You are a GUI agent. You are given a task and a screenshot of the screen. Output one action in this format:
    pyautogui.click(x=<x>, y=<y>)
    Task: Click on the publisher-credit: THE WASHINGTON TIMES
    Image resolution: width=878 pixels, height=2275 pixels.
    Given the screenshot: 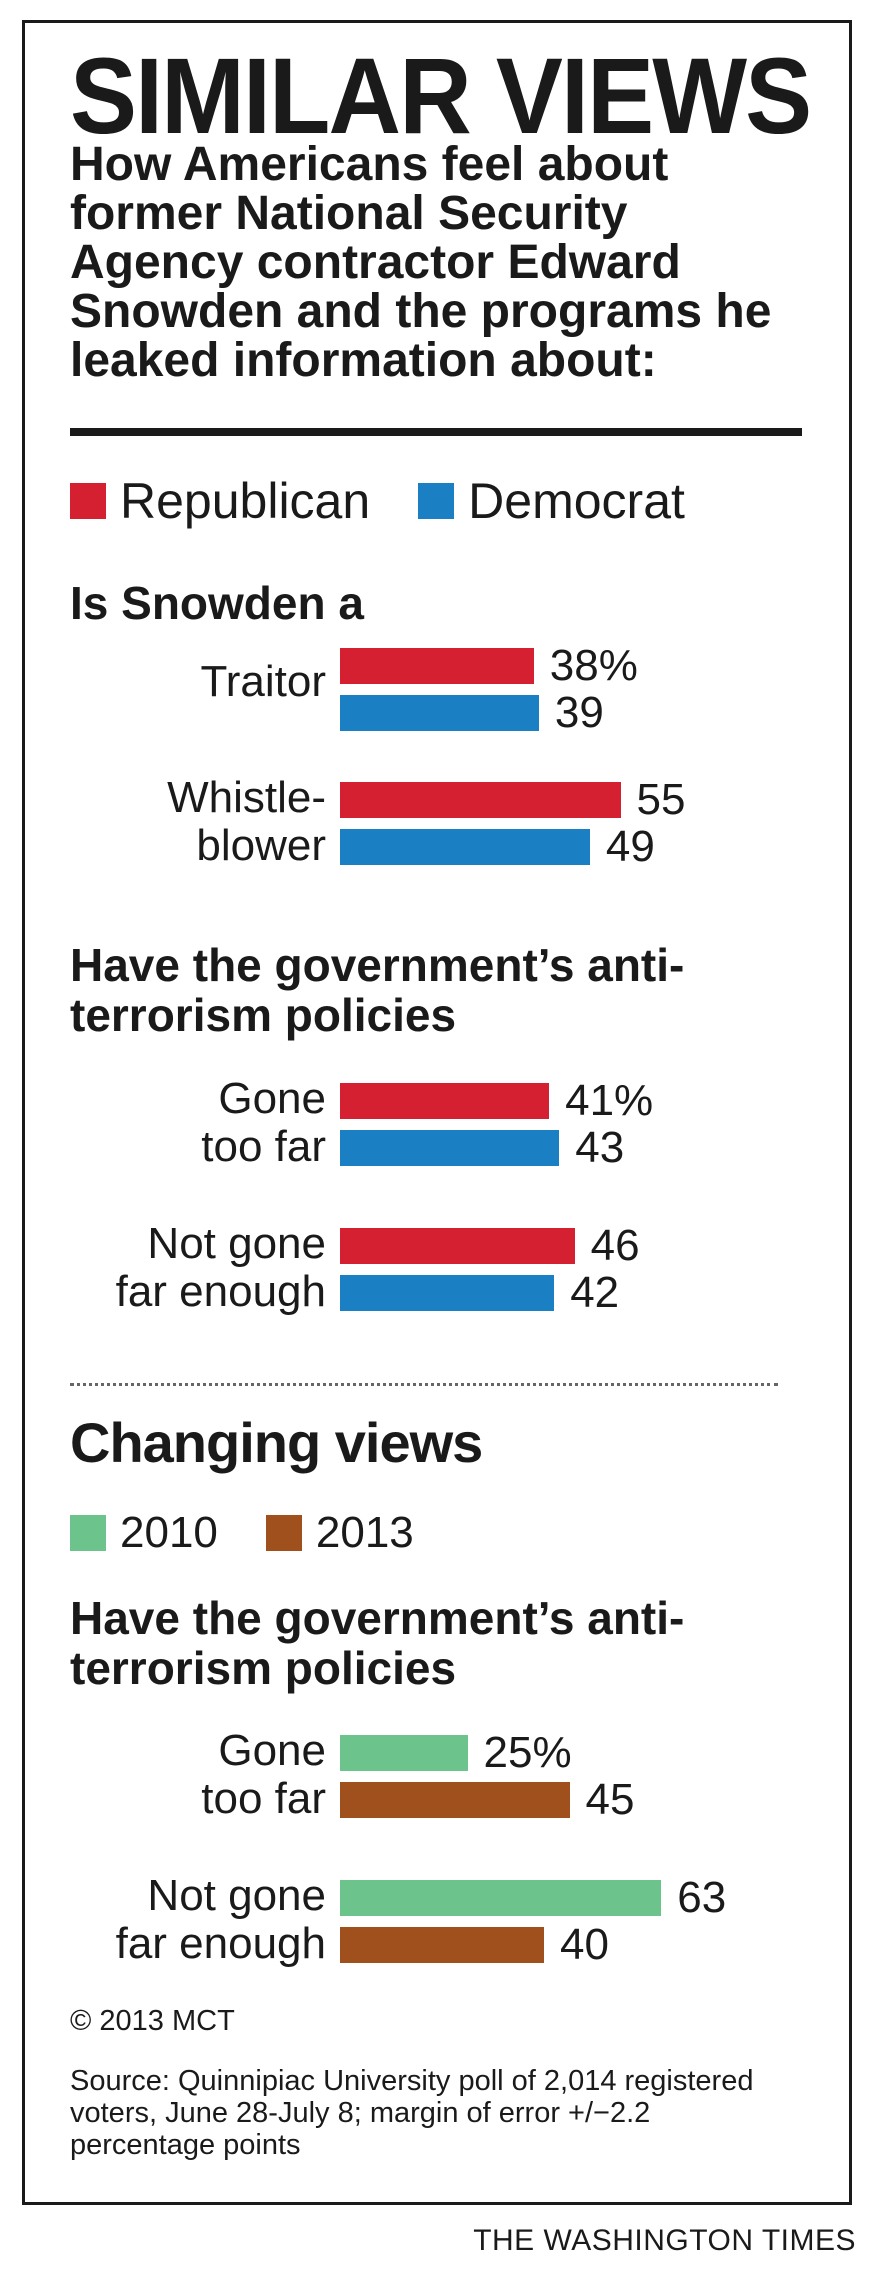 What is the action you would take?
    pyautogui.click(x=664, y=2240)
    